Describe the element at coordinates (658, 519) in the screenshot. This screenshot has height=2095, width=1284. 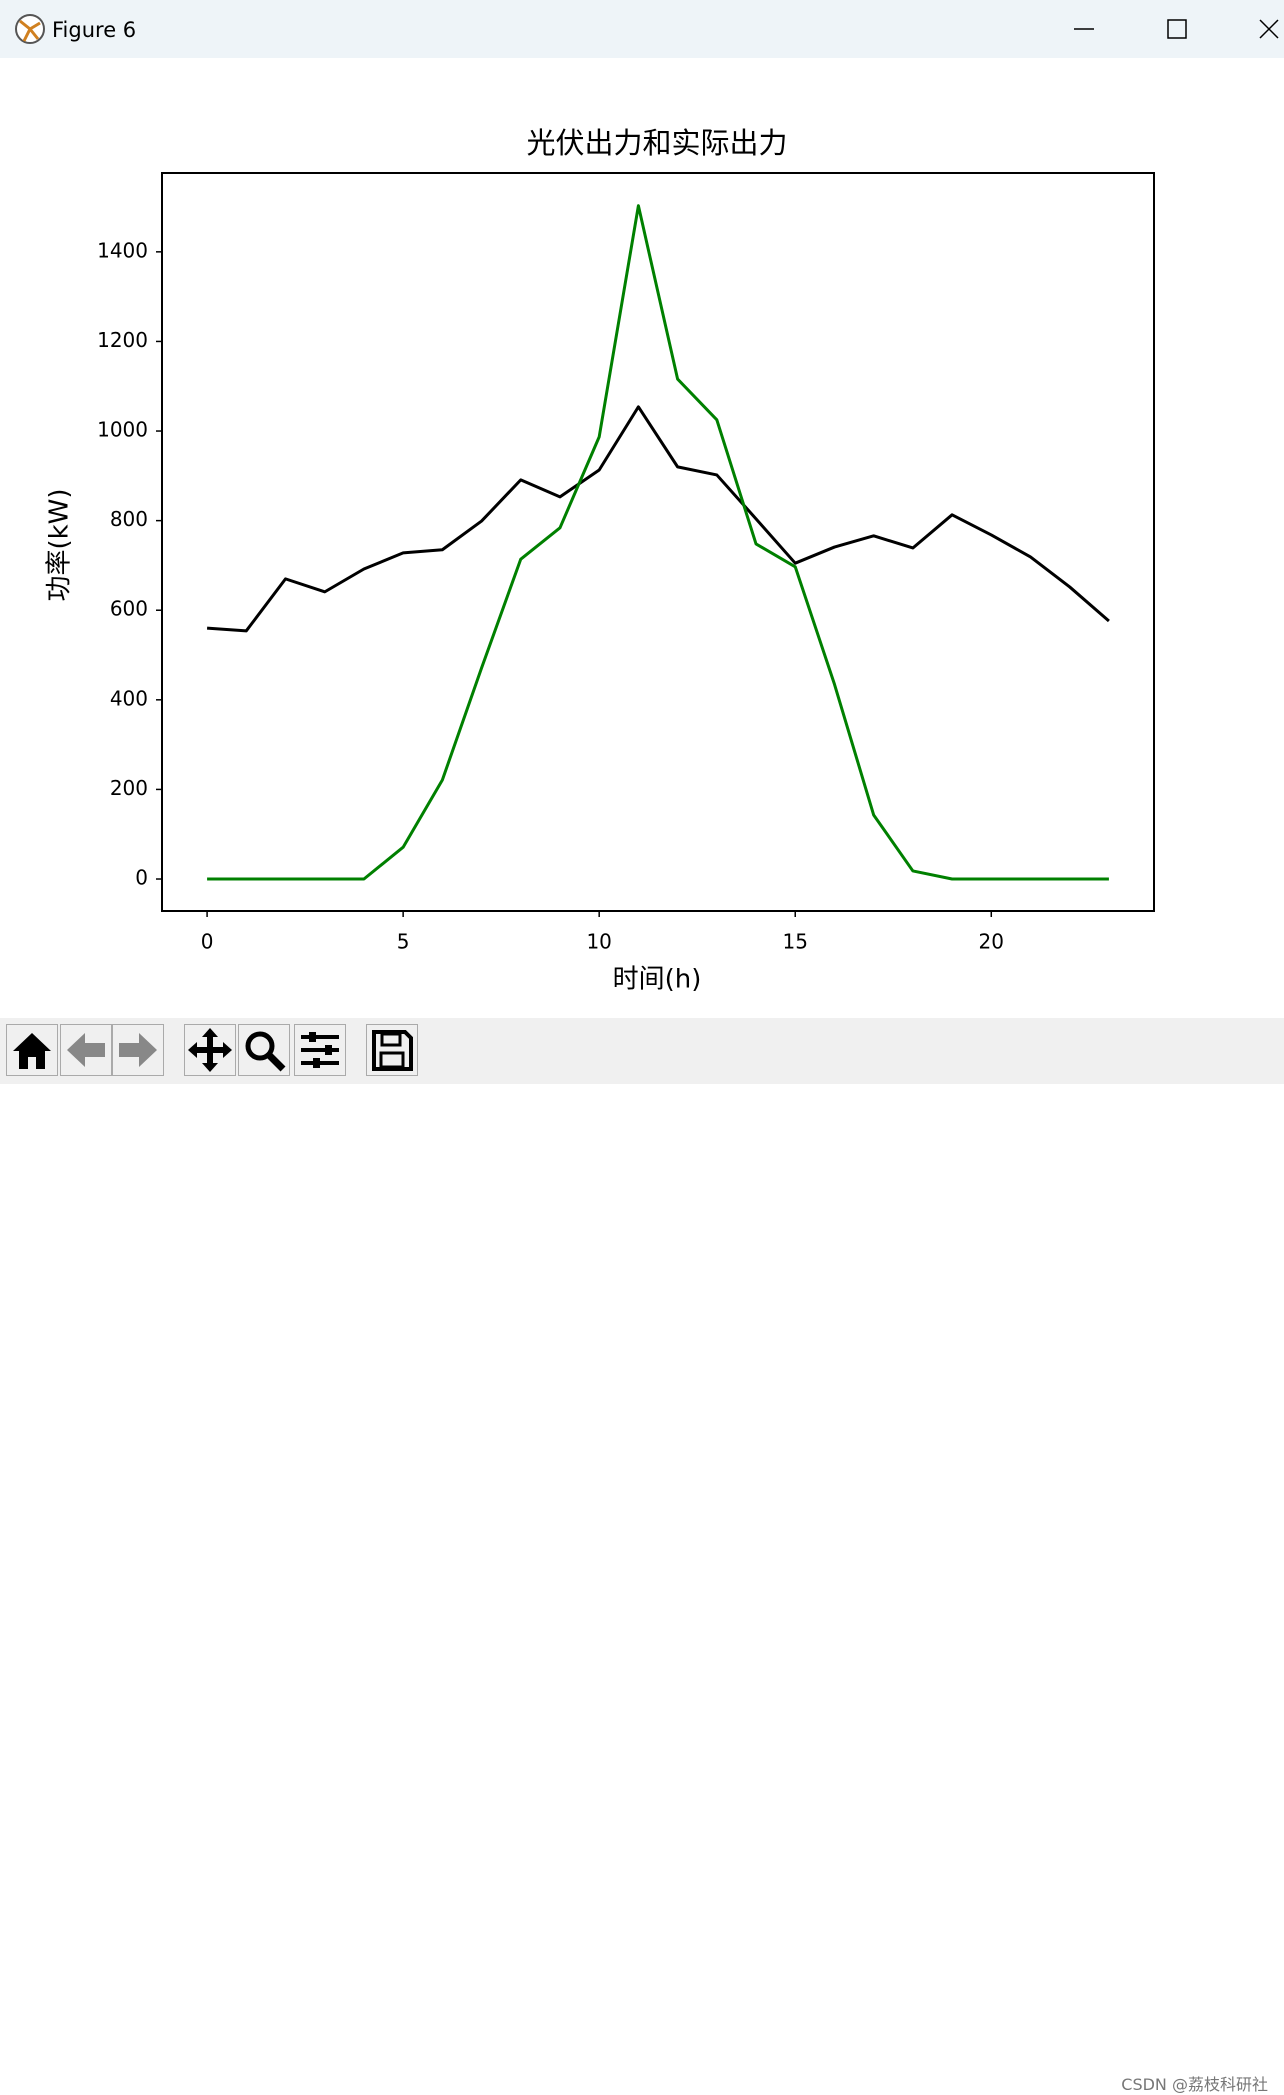
I see `series-line` at that location.